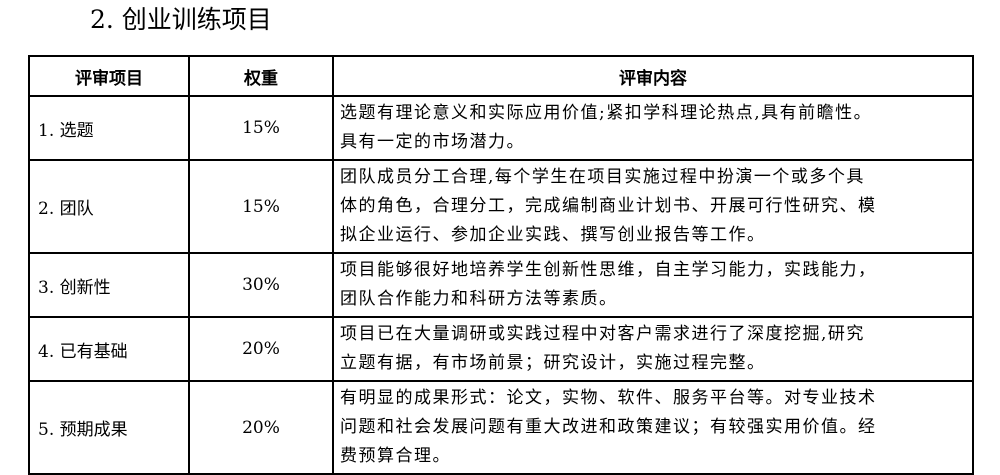 The width and height of the screenshot is (1000, 475). What do you see at coordinates (602, 177) in the screenshot?
I see `content-line: 团队成员分工合理,每个学生在项目实施过程中扮演一个或多个具` at bounding box center [602, 177].